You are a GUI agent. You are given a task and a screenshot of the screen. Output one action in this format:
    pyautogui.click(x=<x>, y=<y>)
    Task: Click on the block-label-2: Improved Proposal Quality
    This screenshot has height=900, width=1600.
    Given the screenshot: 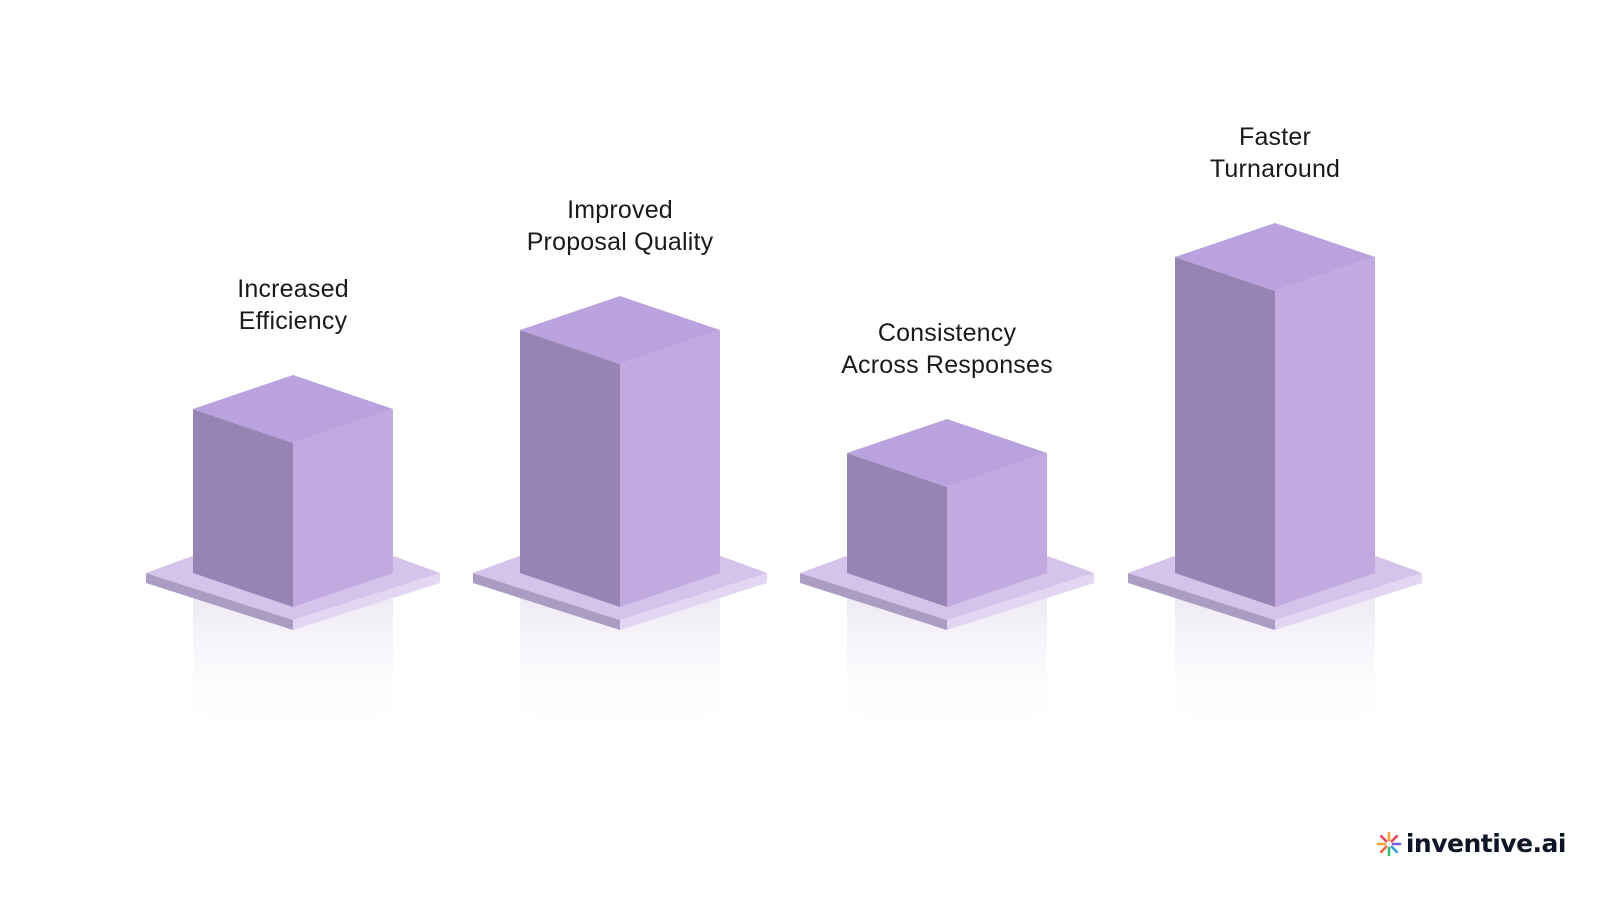 What is the action you would take?
    pyautogui.click(x=620, y=226)
    